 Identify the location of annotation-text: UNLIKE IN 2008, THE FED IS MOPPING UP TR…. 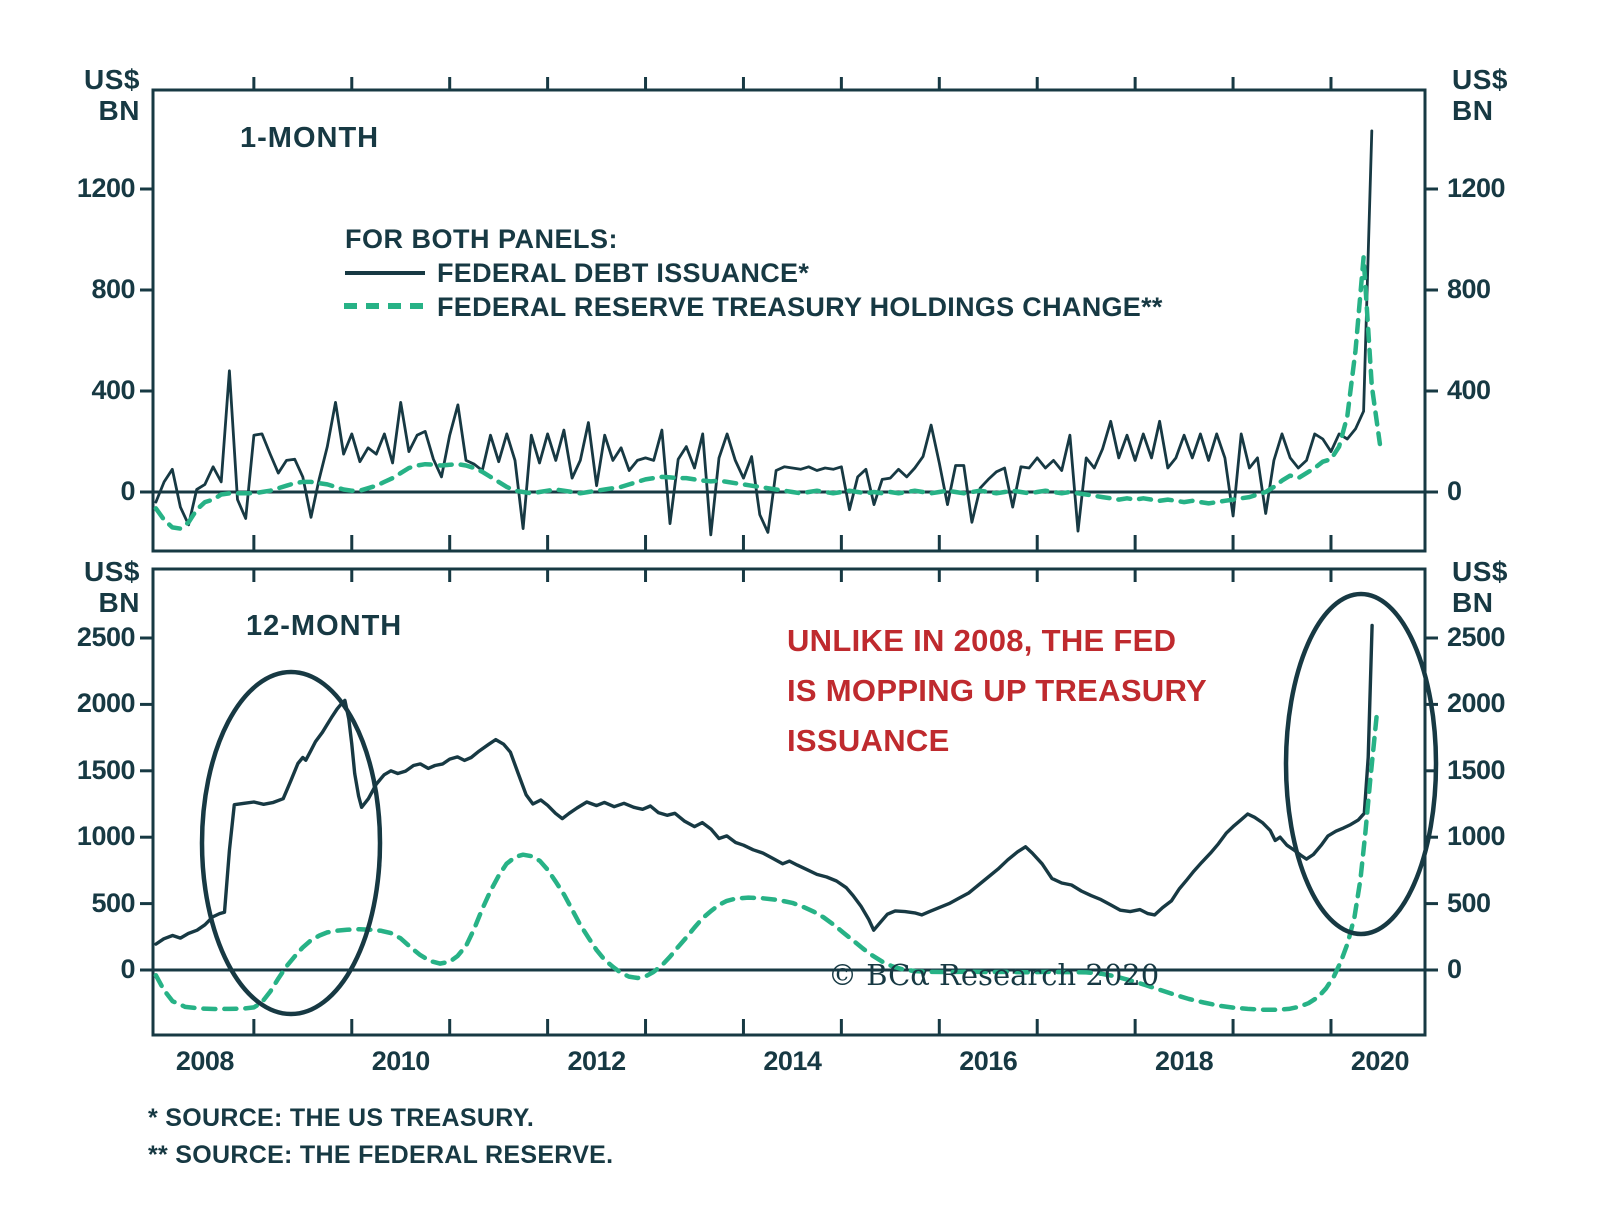
(1027, 691).